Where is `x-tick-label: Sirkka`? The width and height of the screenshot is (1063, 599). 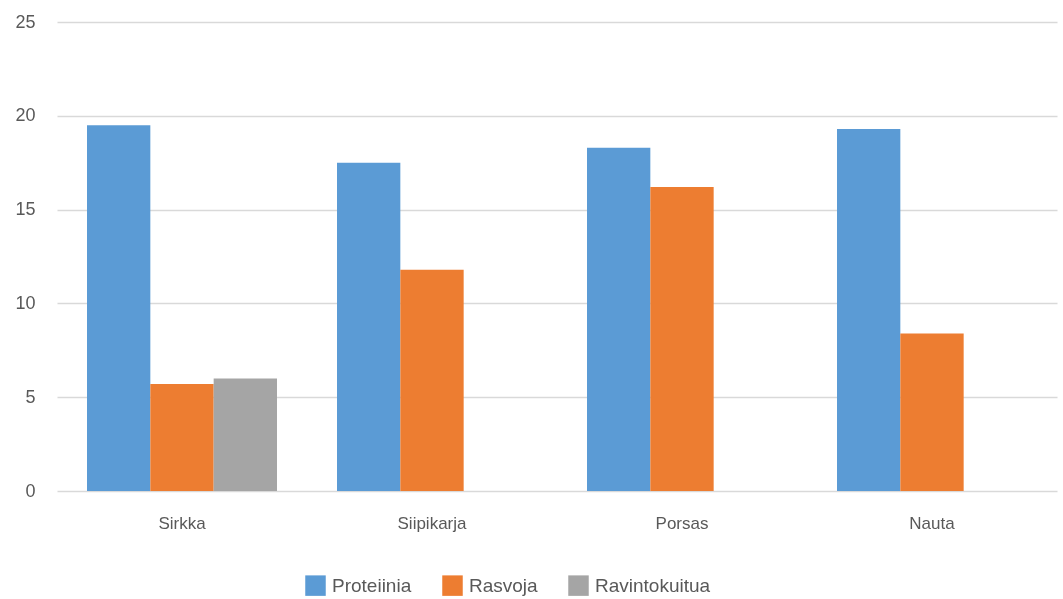 x-tick-label: Sirkka is located at coordinates (182, 523).